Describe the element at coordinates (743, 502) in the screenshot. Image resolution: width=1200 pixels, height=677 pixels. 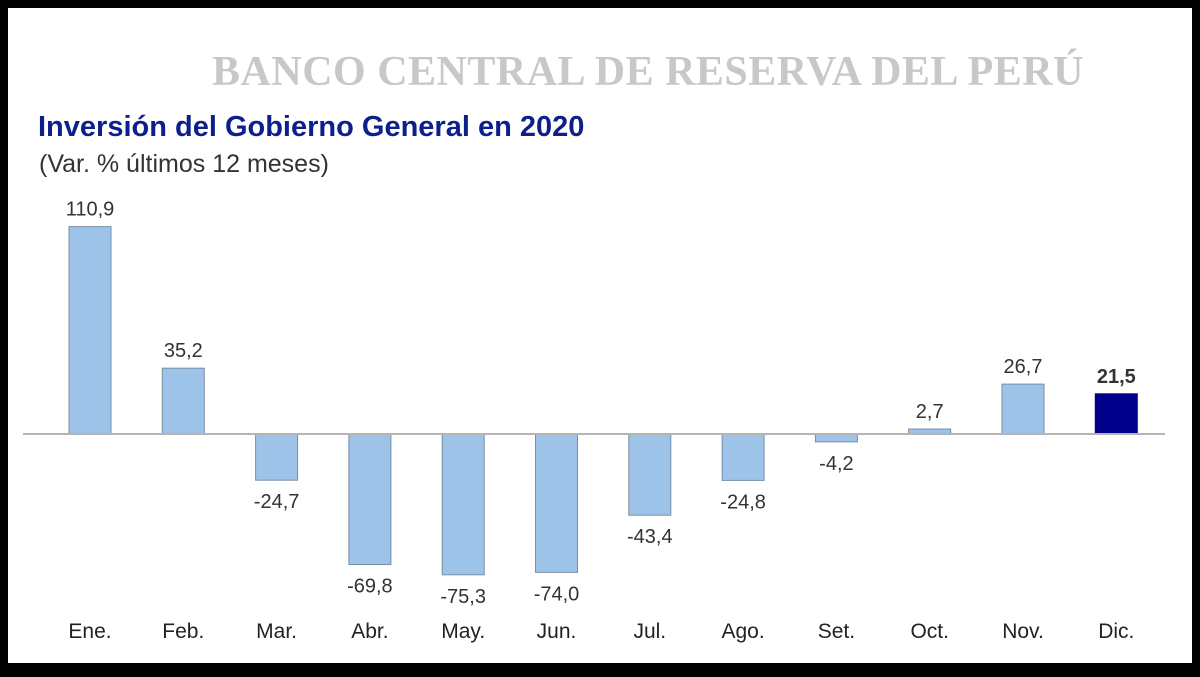
I see `value-label: -24,8` at that location.